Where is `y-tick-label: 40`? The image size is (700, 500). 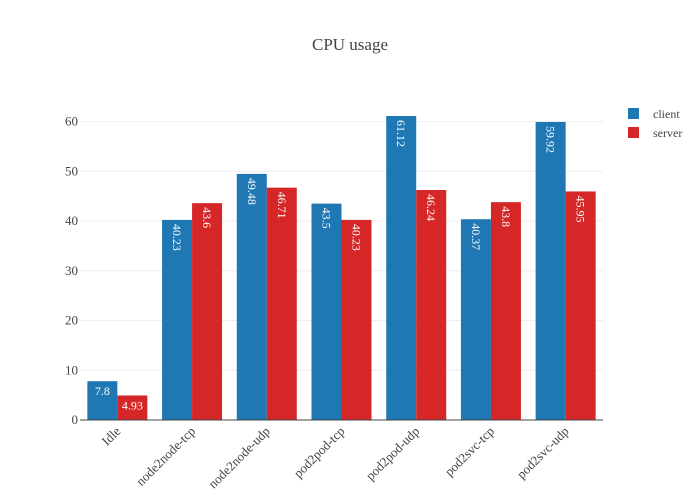 y-tick-label: 40 is located at coordinates (71, 220).